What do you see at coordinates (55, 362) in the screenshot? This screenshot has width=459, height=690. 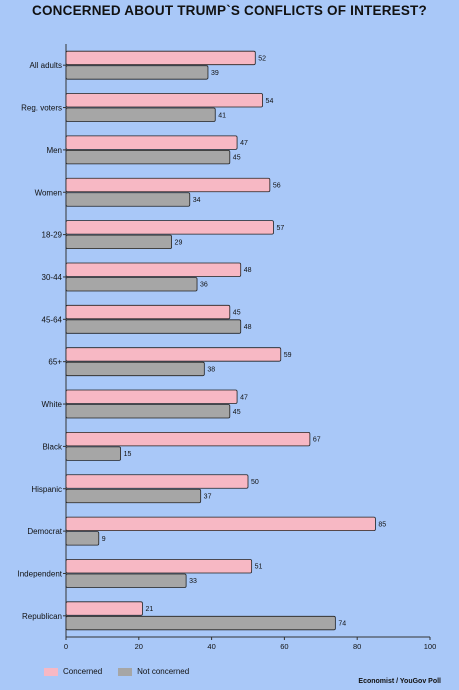 I see `category-label-7: 65+` at bounding box center [55, 362].